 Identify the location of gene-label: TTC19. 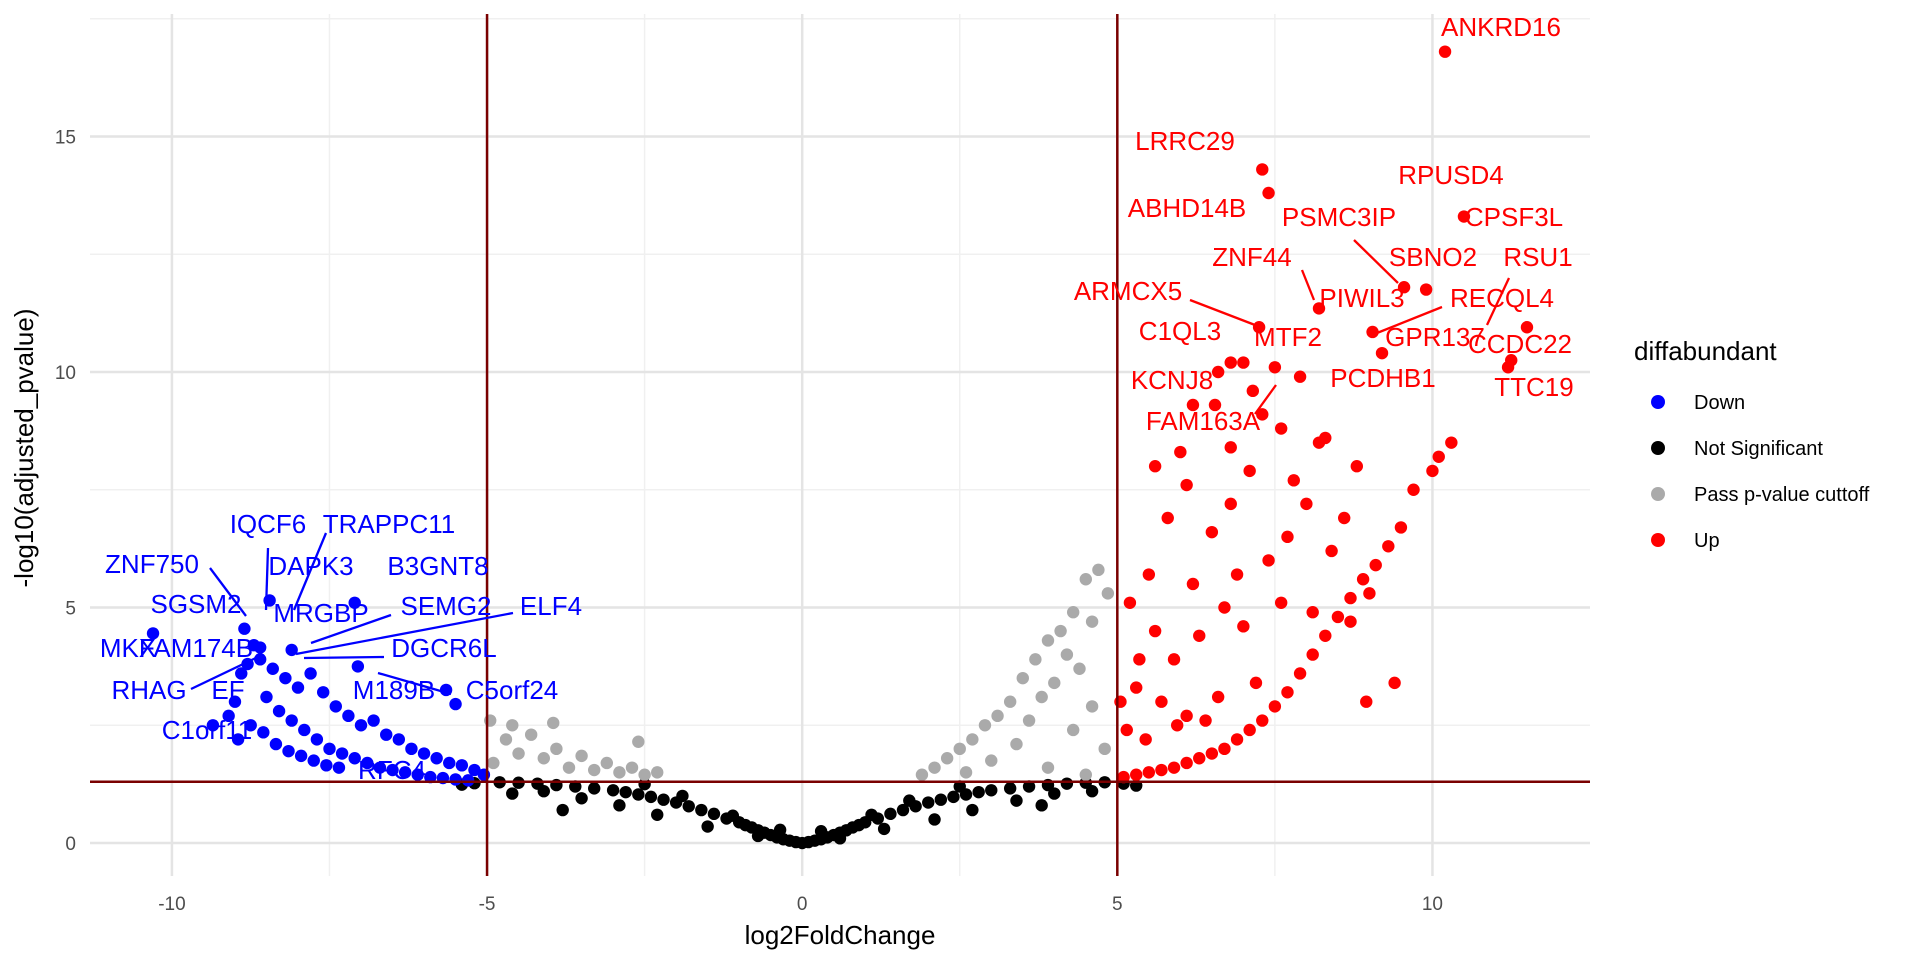
(1533, 387).